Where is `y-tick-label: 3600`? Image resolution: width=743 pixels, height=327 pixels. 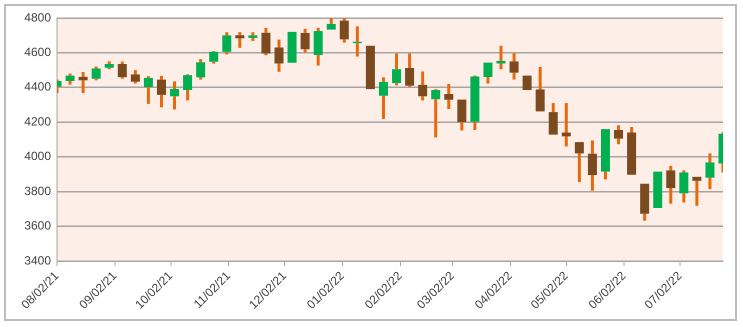
y-tick-label: 3600 is located at coordinates (38, 225).